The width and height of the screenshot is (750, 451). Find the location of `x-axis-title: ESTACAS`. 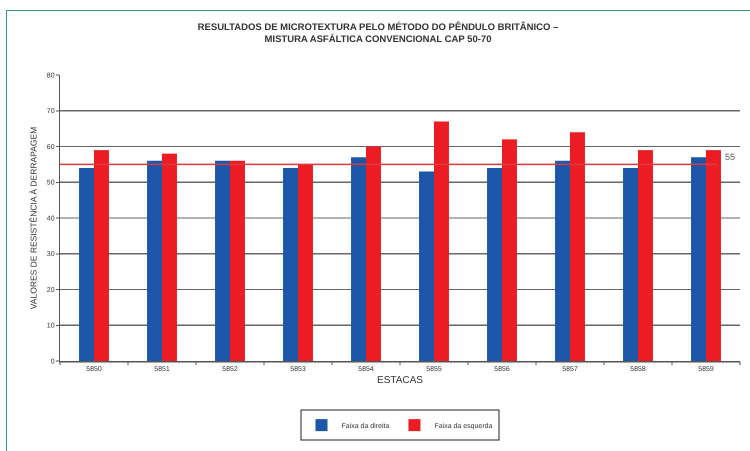

x-axis-title: ESTACAS is located at coordinates (400, 380).